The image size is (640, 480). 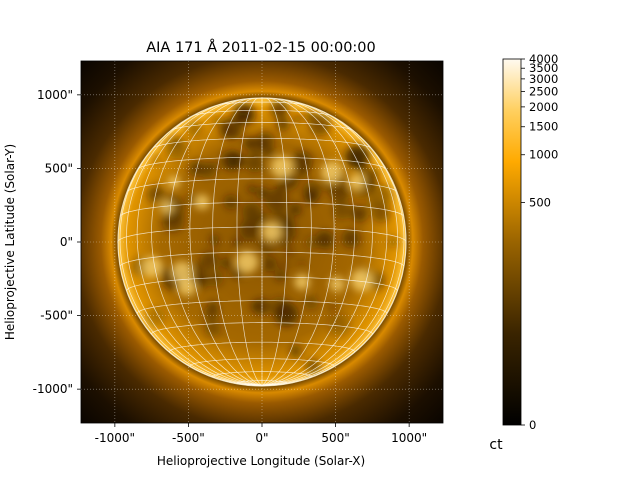 I want to click on y-tick-label: 1000", so click(x=55, y=95).